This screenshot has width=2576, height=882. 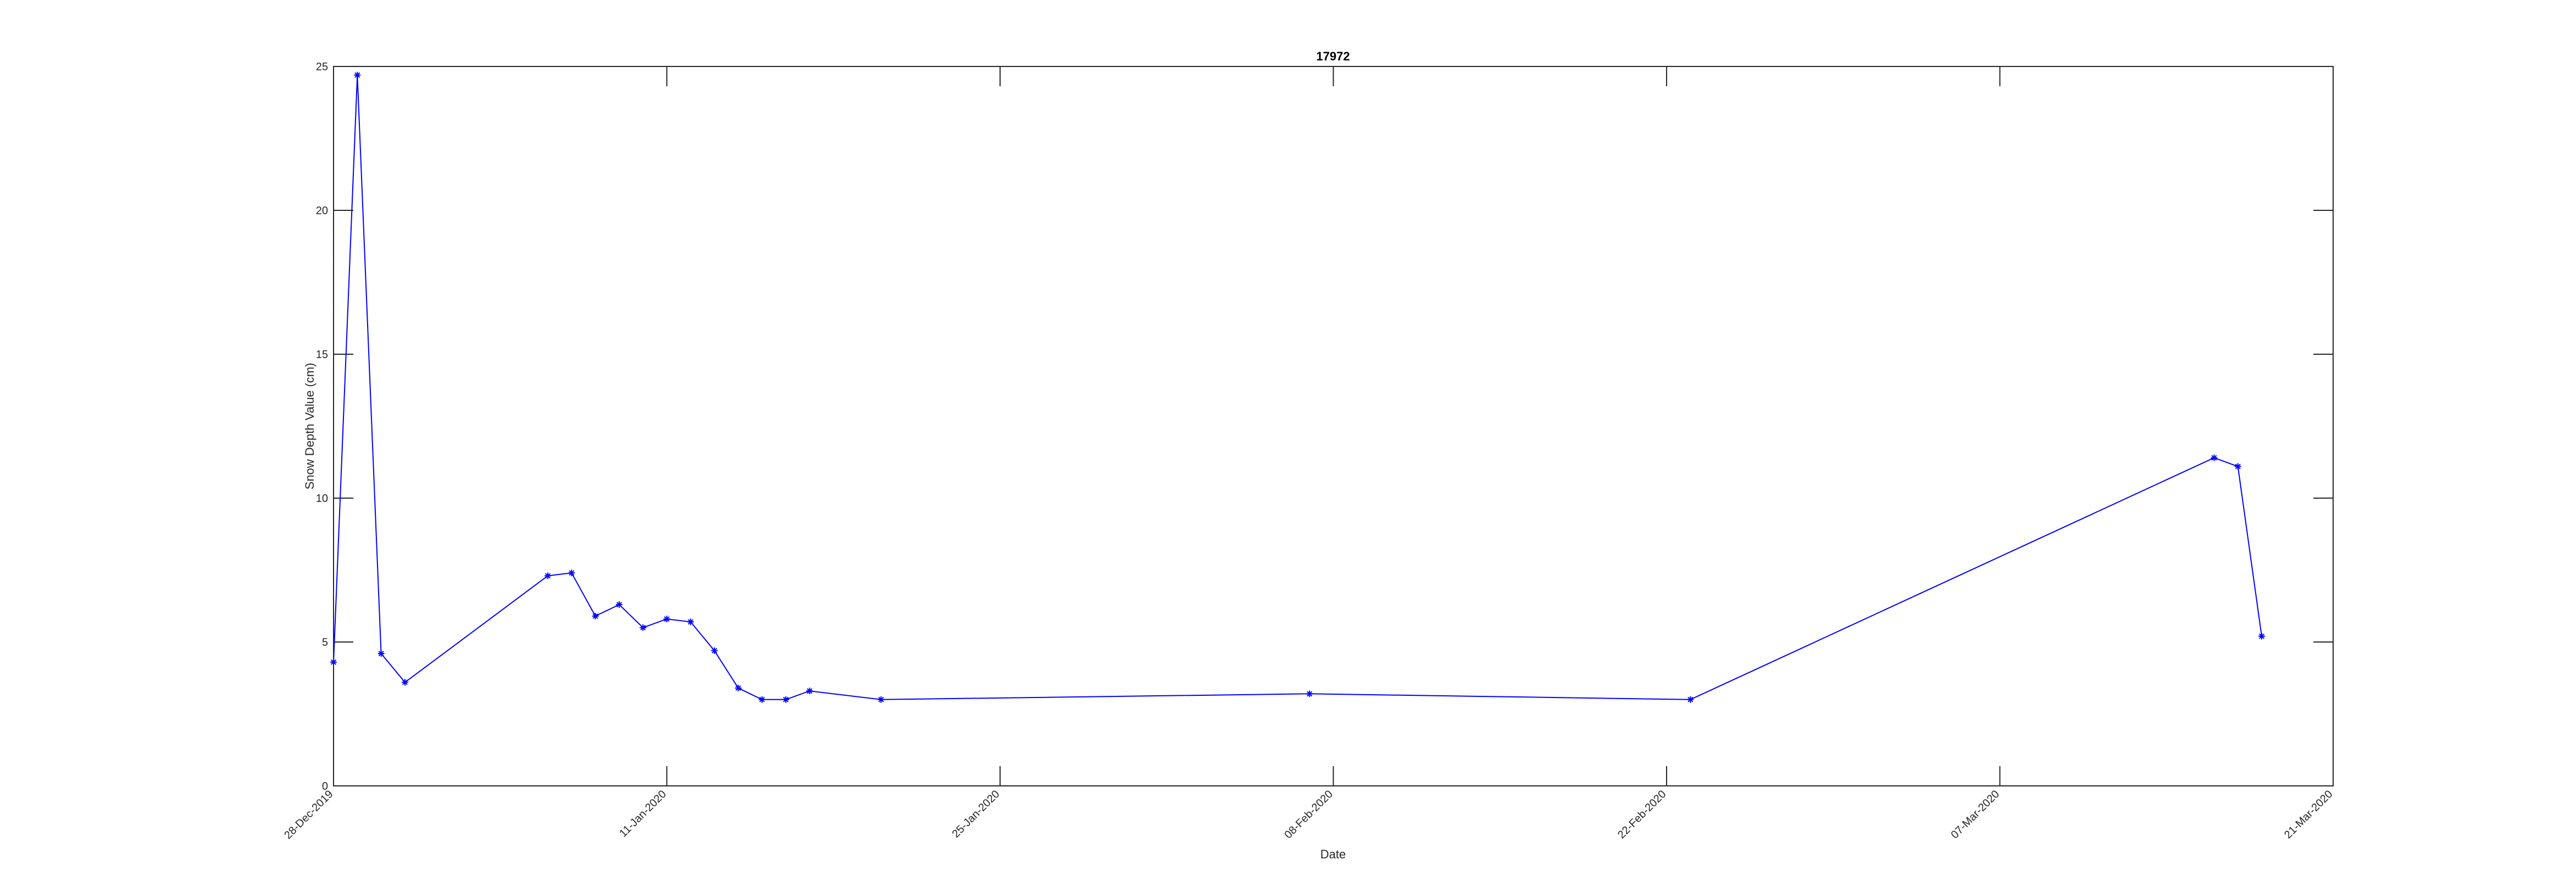 What do you see at coordinates (1642, 814) in the screenshot?
I see `x-tick-label: 22-Feb-2020` at bounding box center [1642, 814].